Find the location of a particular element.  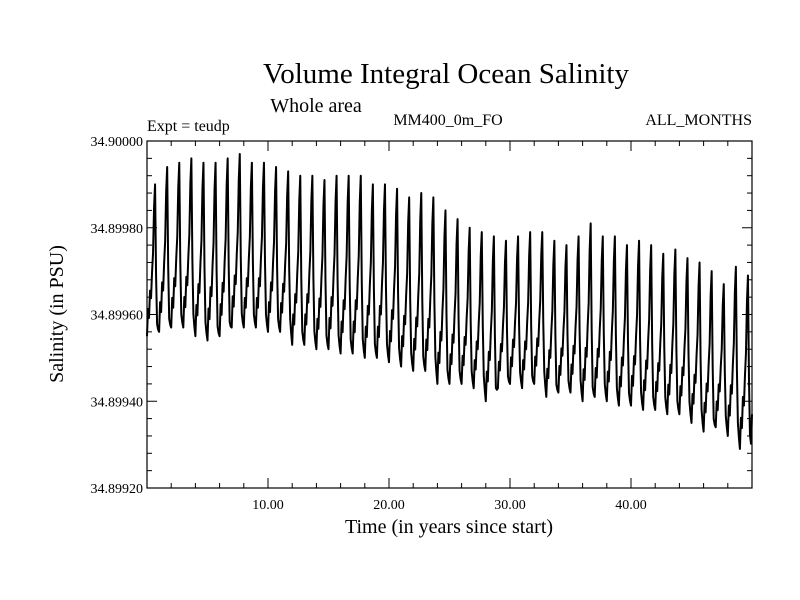

y-tick-label: 34.89960 is located at coordinates (117, 316).